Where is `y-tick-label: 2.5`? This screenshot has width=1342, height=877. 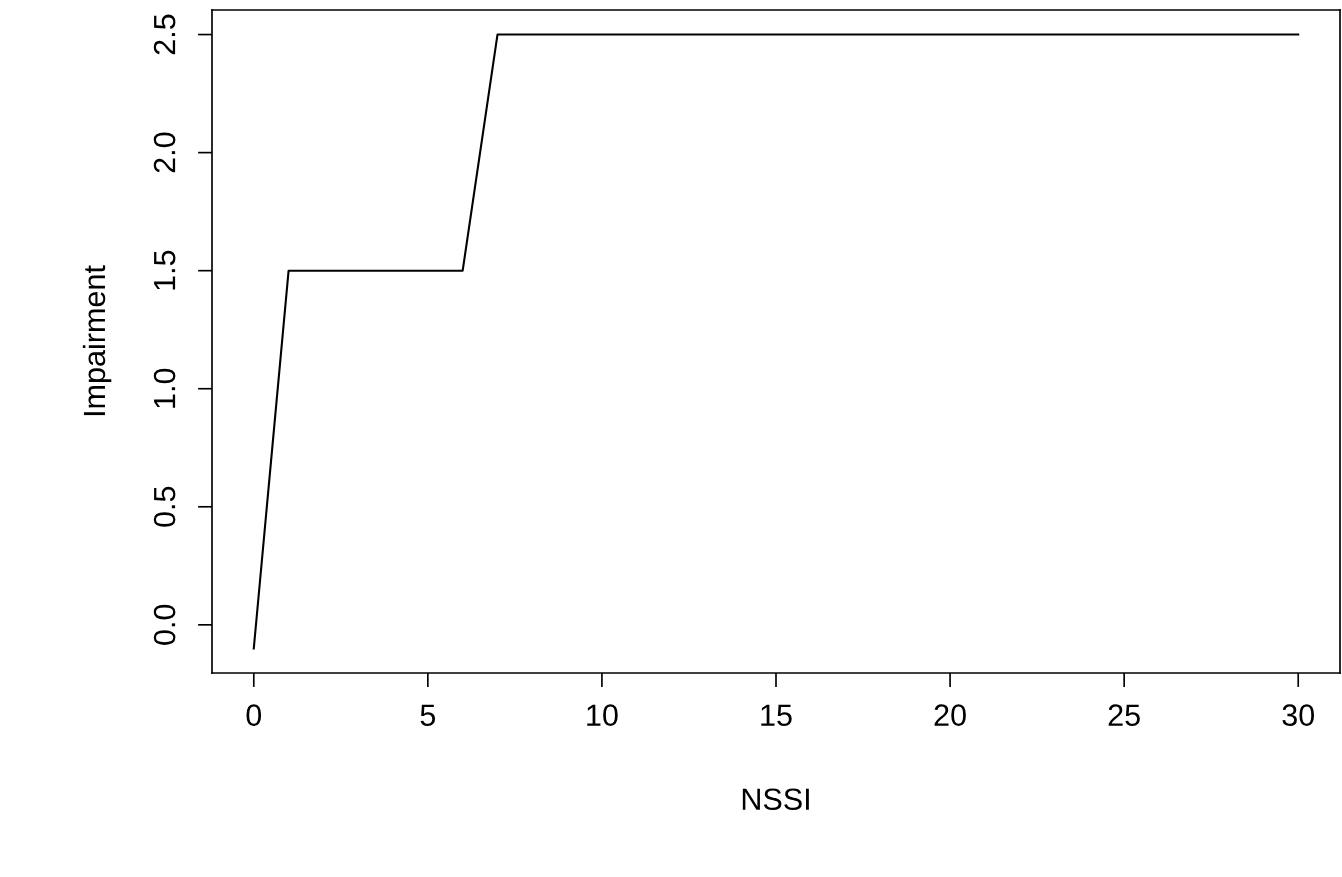 y-tick-label: 2.5 is located at coordinates (164, 34).